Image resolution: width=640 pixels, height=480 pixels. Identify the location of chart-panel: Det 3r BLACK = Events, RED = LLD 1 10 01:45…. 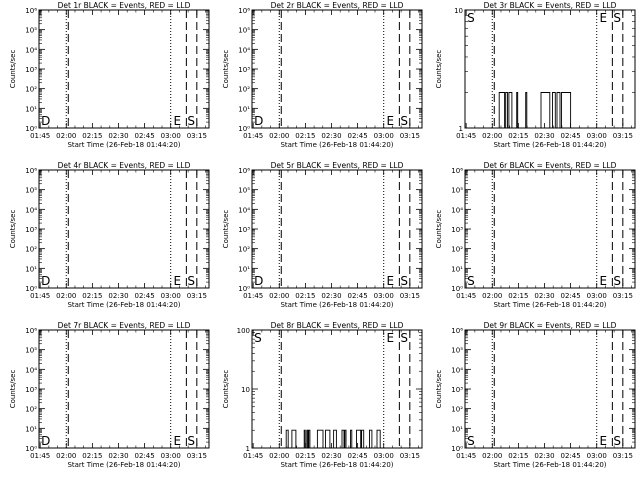
(535, 75).